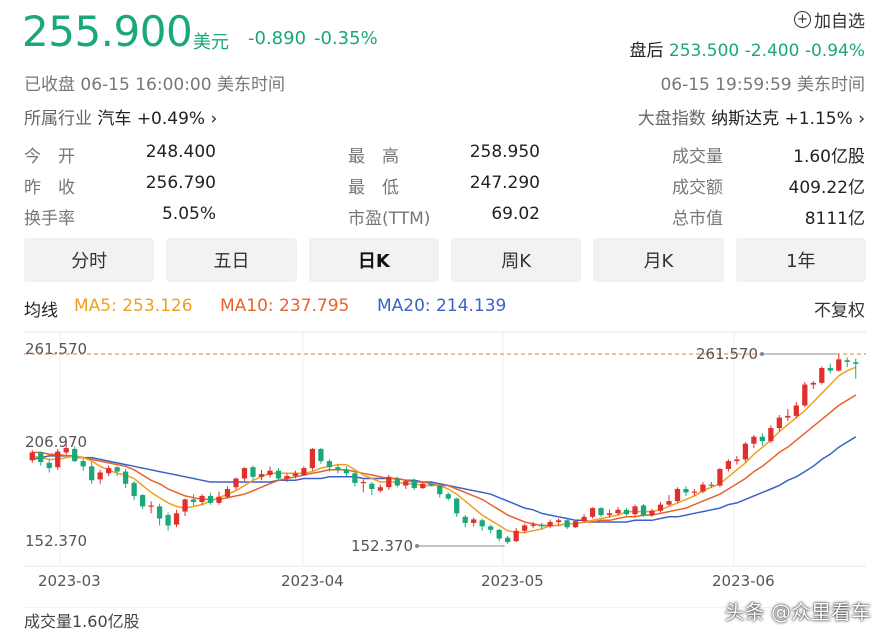  I want to click on price-change: -0.890, so click(277, 38).